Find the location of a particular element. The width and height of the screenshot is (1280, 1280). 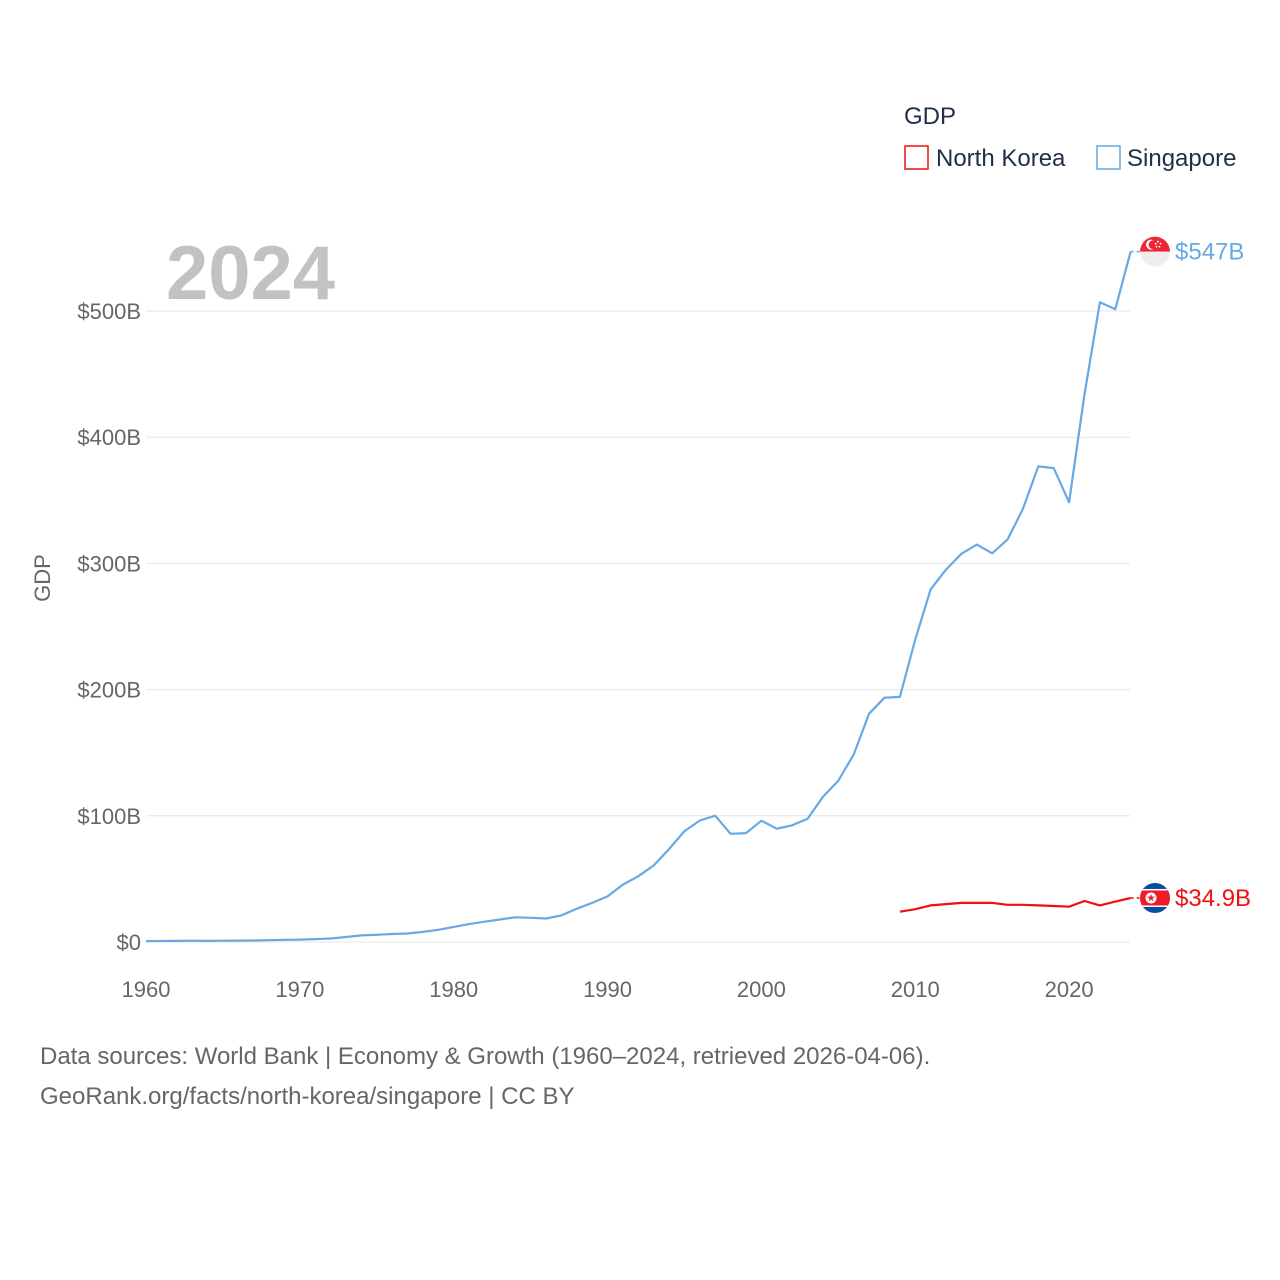

legend-item-singapore: Singapore is located at coordinates (1166, 158).